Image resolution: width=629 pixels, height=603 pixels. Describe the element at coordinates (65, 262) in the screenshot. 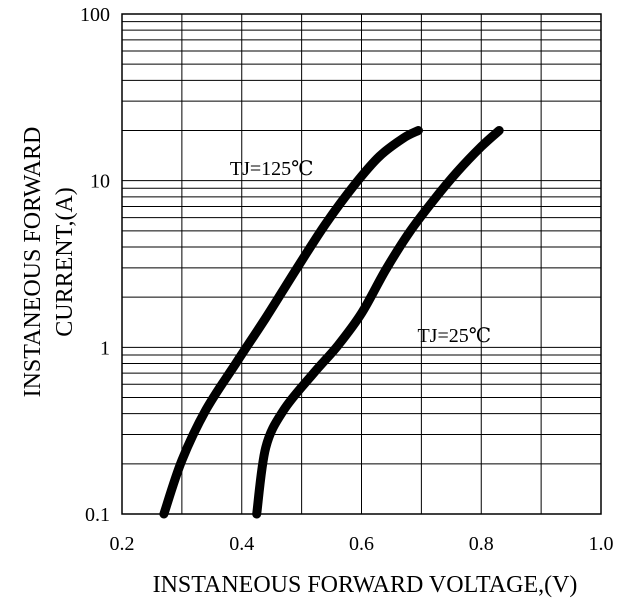

I see `y-axis-title-line-2: CURRENT,(A)` at that location.